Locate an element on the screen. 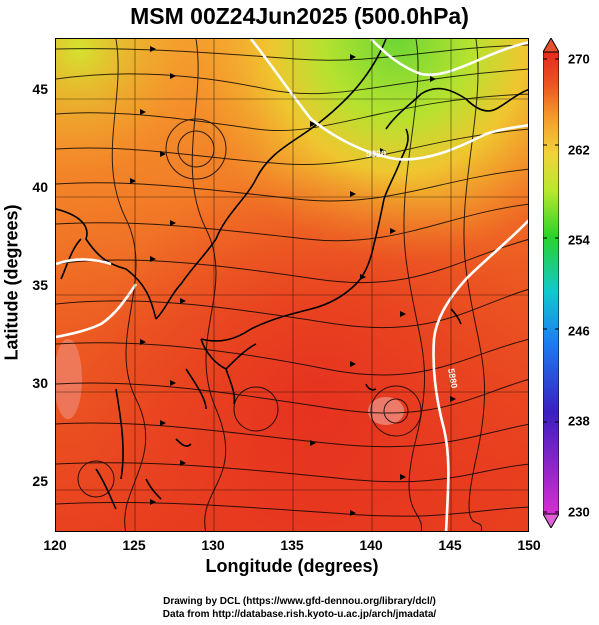 This screenshot has width=599, height=625. colorbar-max-arrow is located at coordinates (551, 45).